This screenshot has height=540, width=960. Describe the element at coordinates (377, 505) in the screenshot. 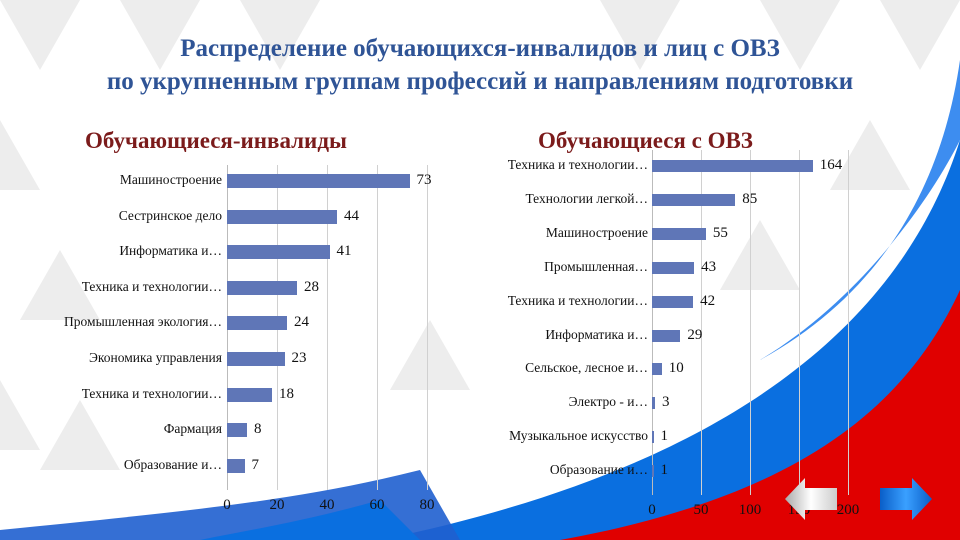

I see `x-tick-label: 60` at that location.